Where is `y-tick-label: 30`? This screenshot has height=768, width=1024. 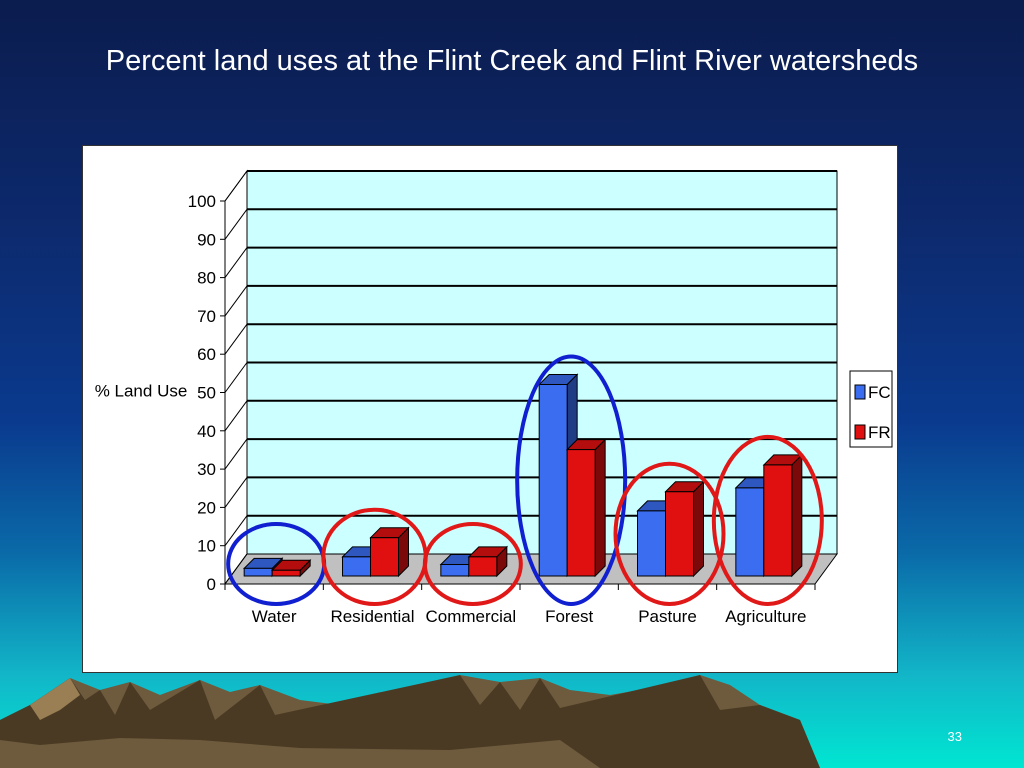
y-tick-label: 30 is located at coordinates (206, 469).